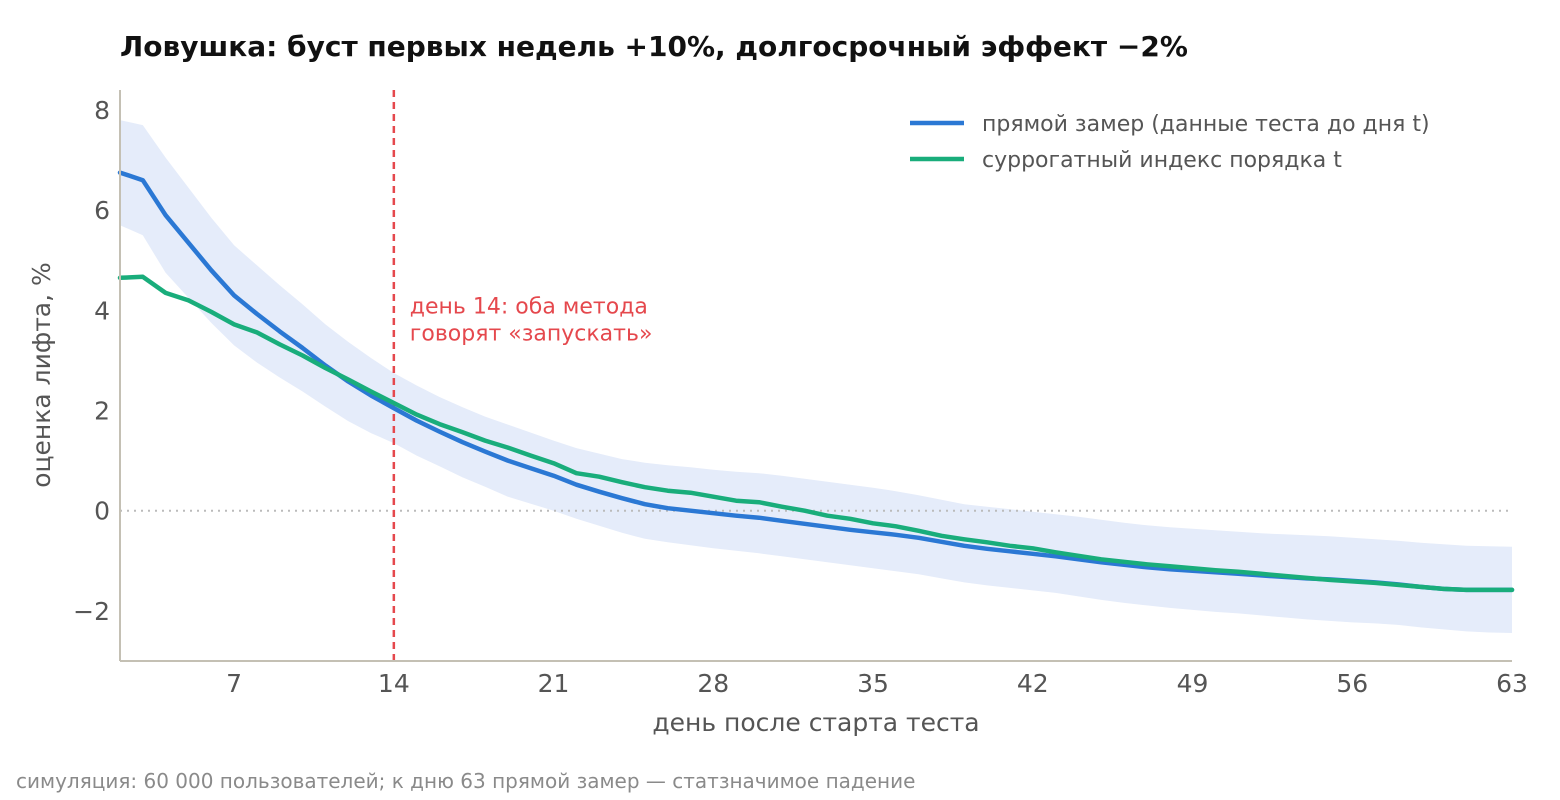 The image size is (1560, 800). What do you see at coordinates (1193, 683) in the screenshot?
I see `x-tick-label: 49` at bounding box center [1193, 683].